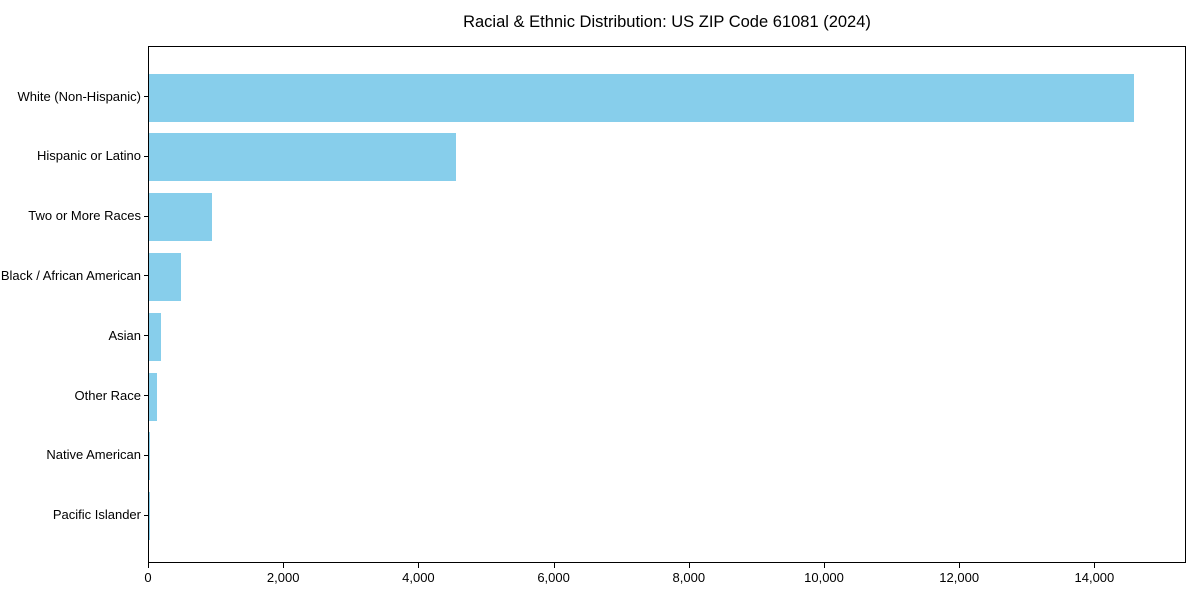 The width and height of the screenshot is (1200, 600). Describe the element at coordinates (84, 216) in the screenshot. I see `y-tick-label: Two or More Races` at that location.